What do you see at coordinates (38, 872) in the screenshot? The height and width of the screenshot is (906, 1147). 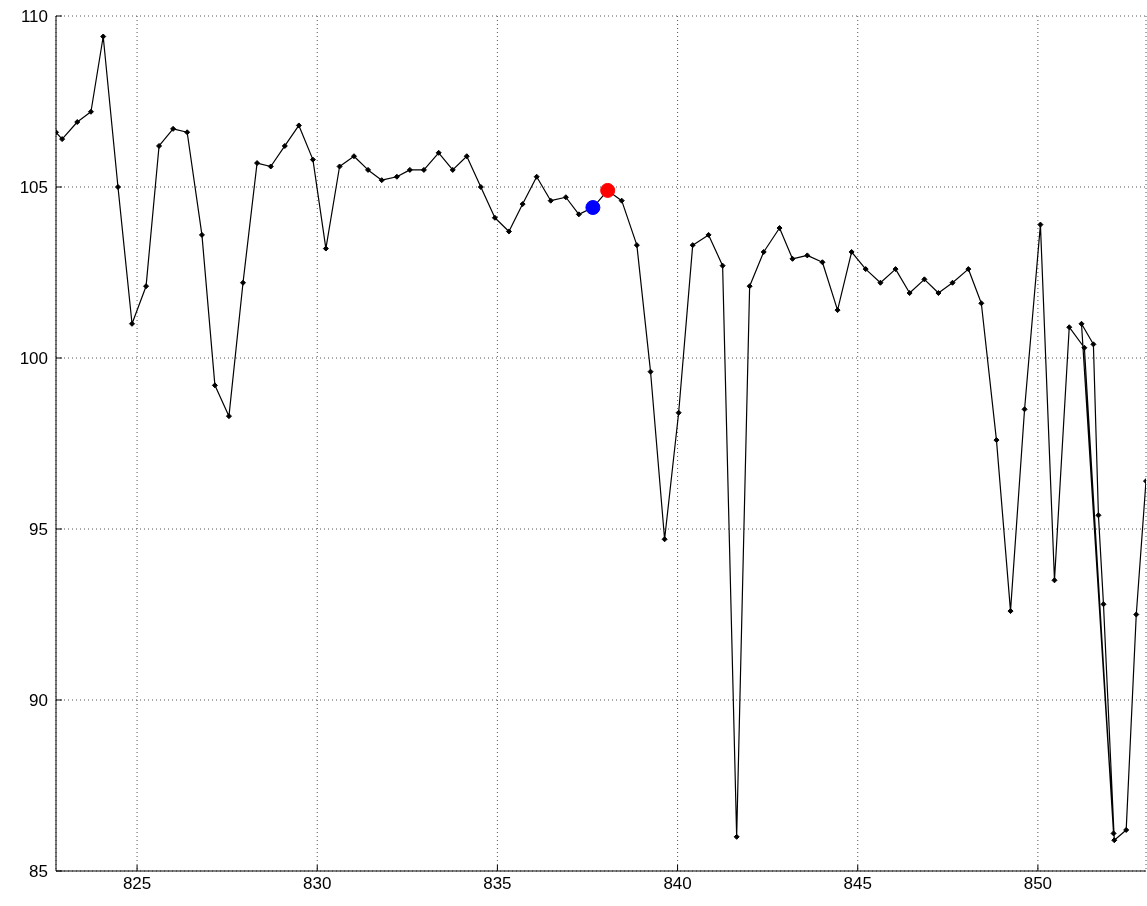 I see `y-tick-label: 85` at bounding box center [38, 872].